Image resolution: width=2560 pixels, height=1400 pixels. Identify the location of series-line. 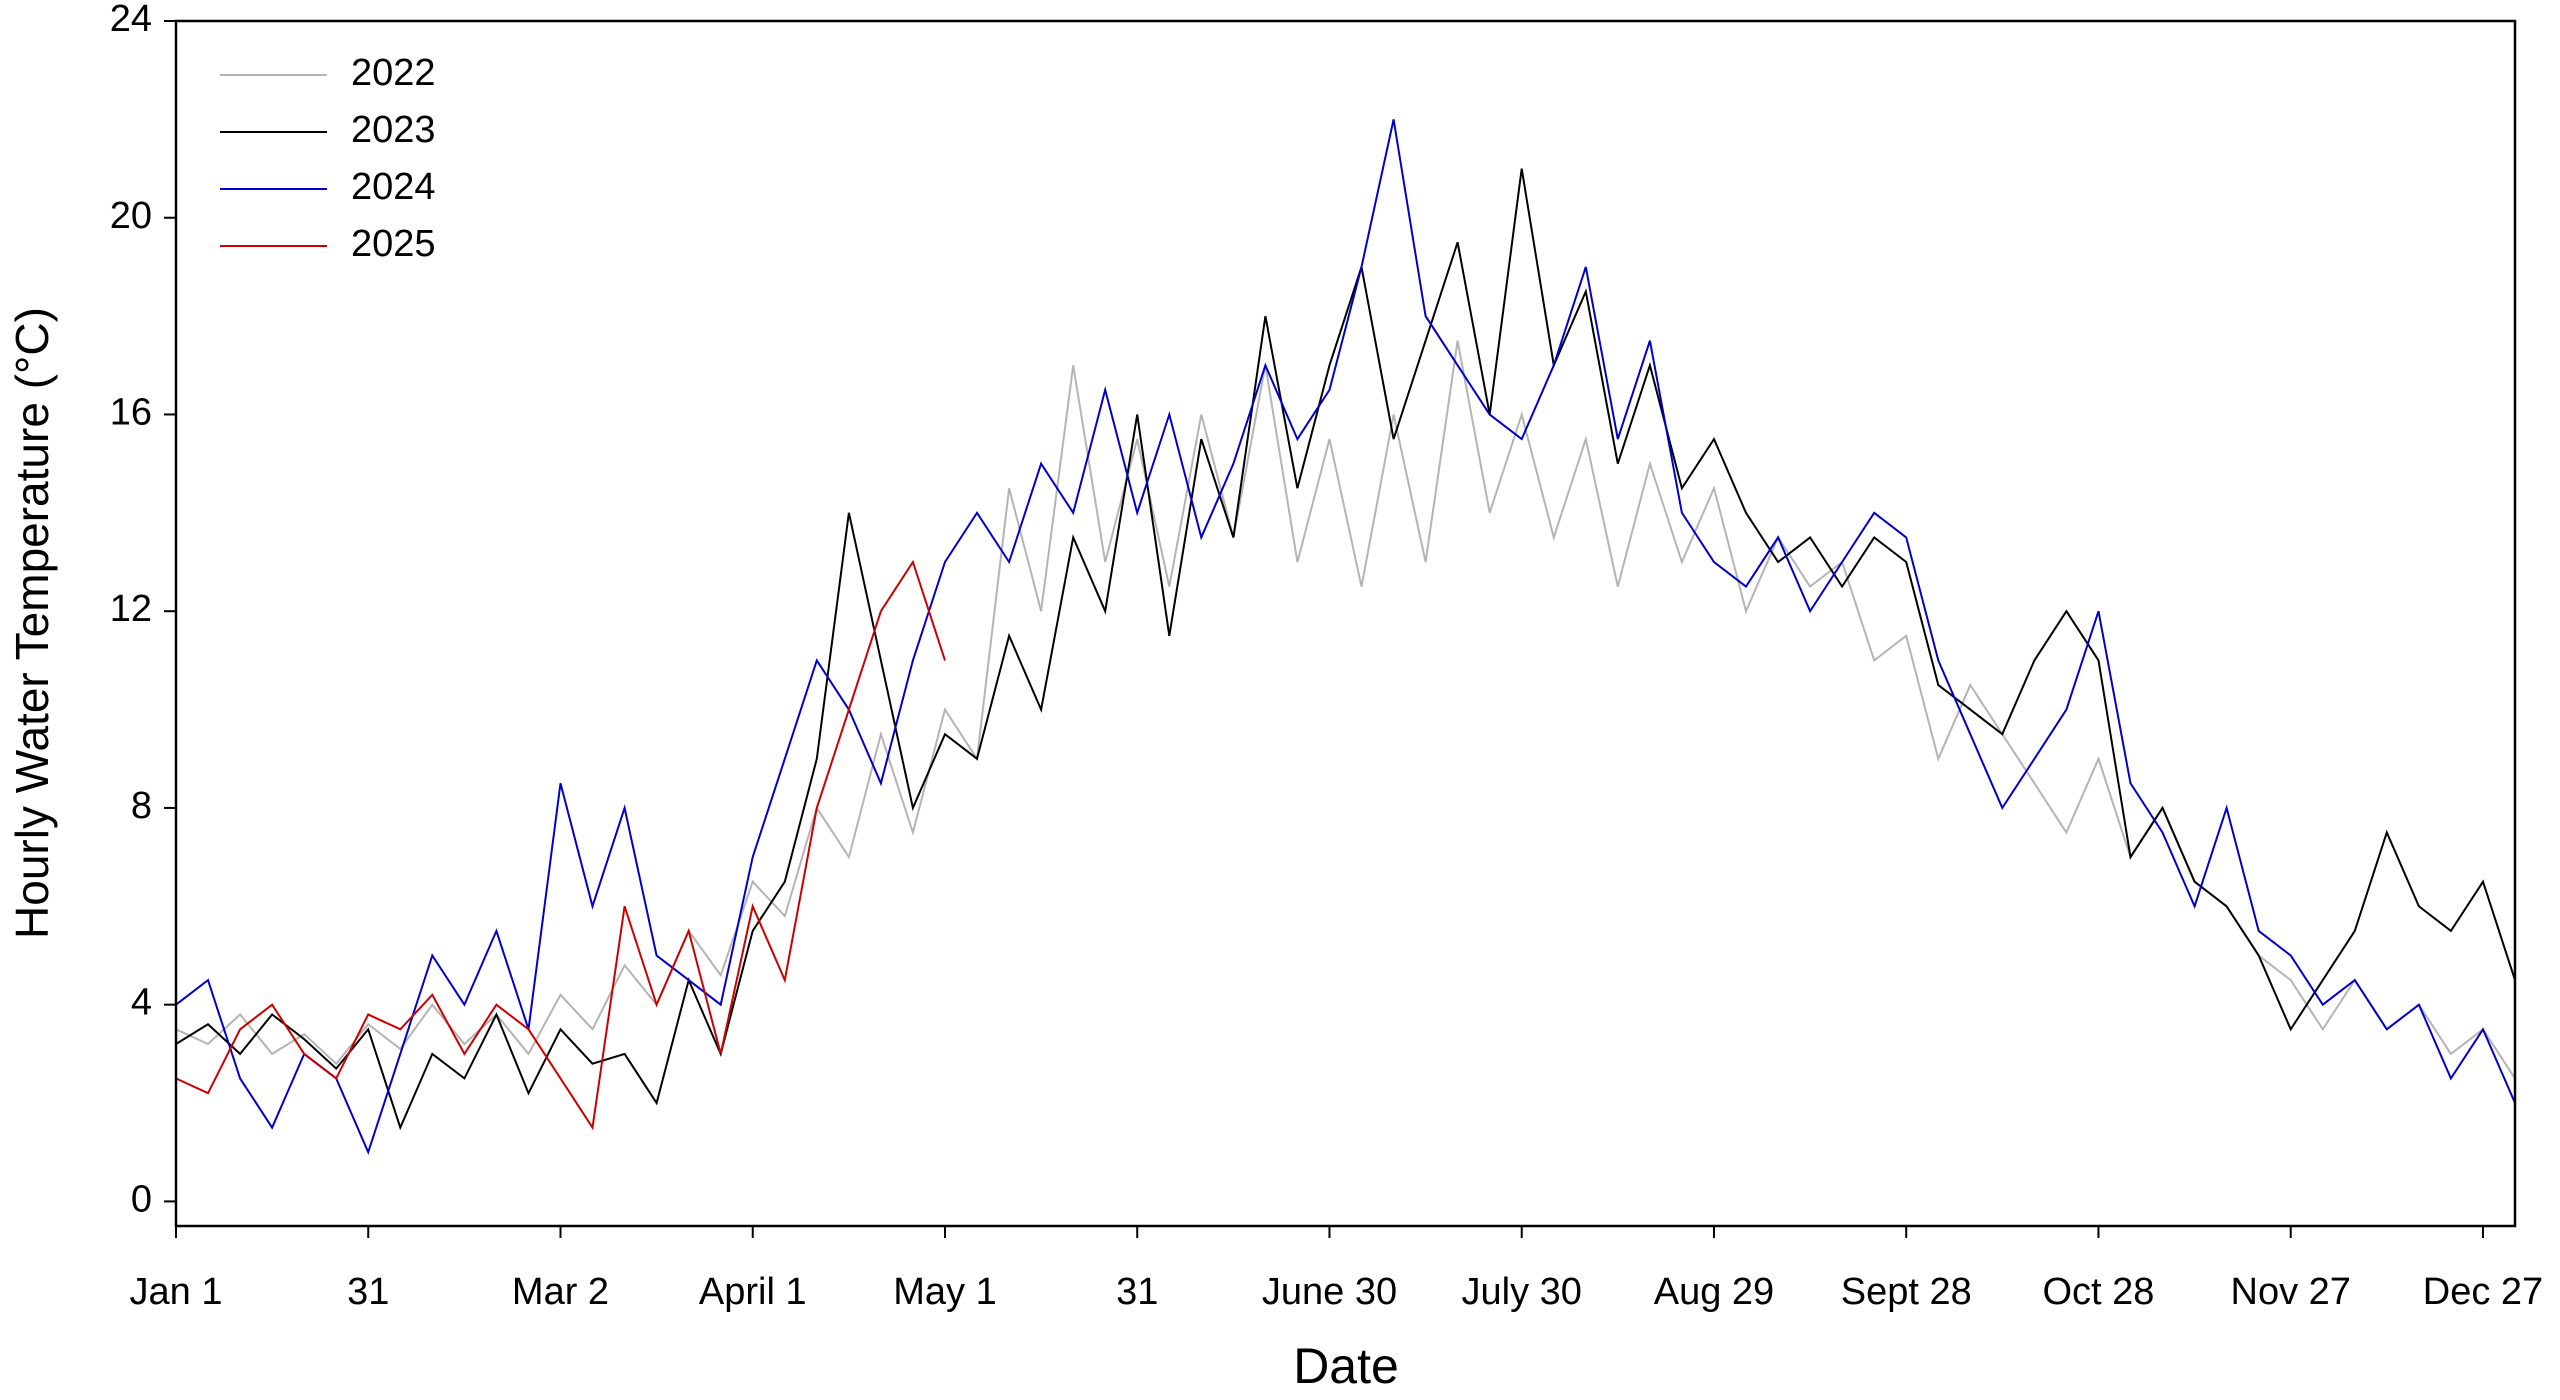
(560, 845).